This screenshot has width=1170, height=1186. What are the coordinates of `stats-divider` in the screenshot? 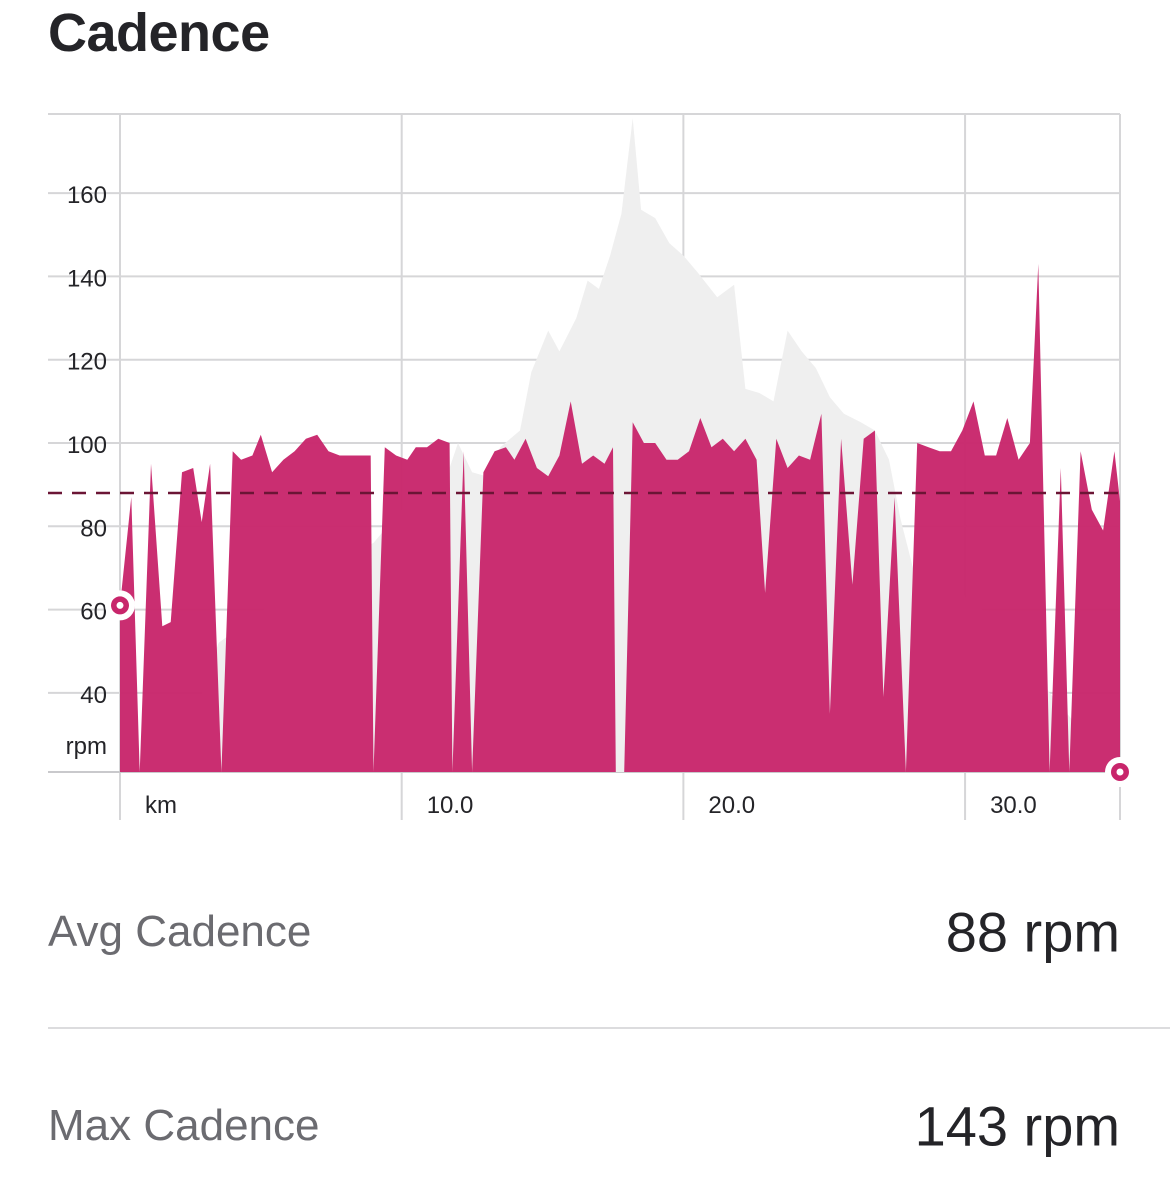 It's located at (609, 1028).